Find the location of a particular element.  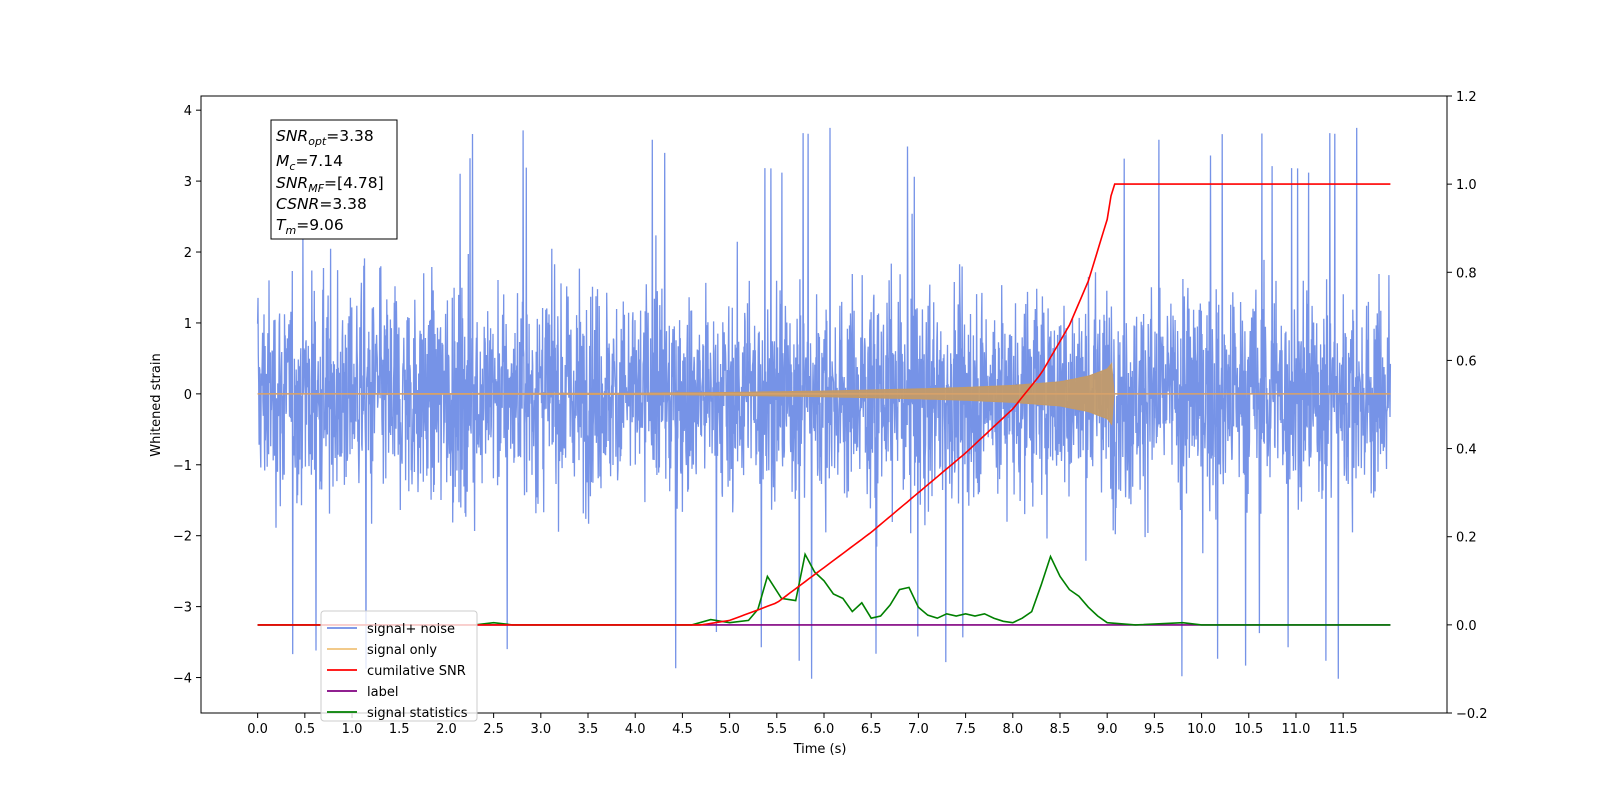

y-tick-label-left: 1 is located at coordinates (188, 324).